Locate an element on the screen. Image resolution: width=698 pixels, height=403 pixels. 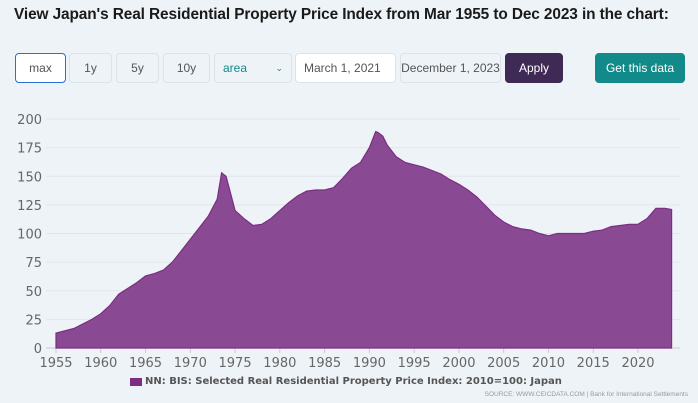
legend-swatch is located at coordinates (136, 381).